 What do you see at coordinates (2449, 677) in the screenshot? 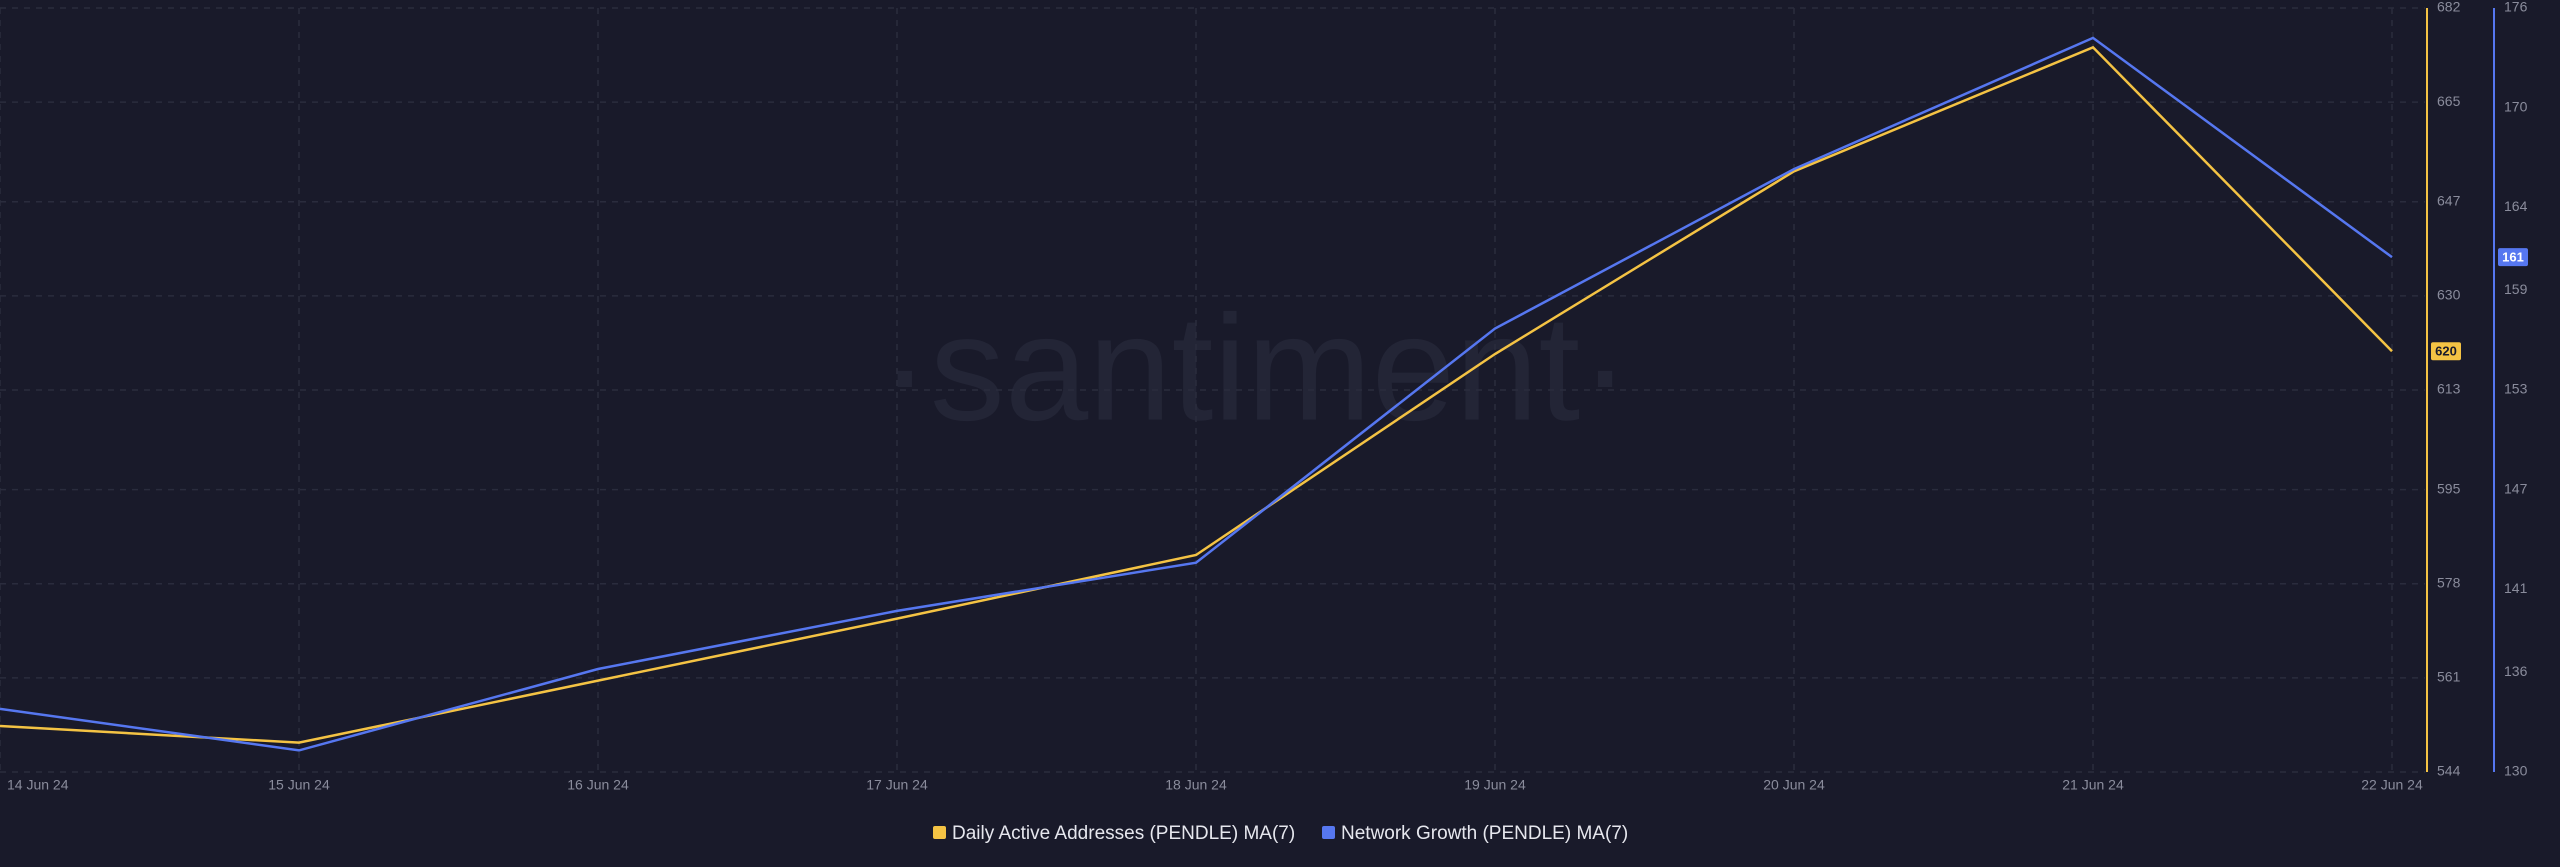
I see `y-tick-label: 561` at bounding box center [2449, 677].